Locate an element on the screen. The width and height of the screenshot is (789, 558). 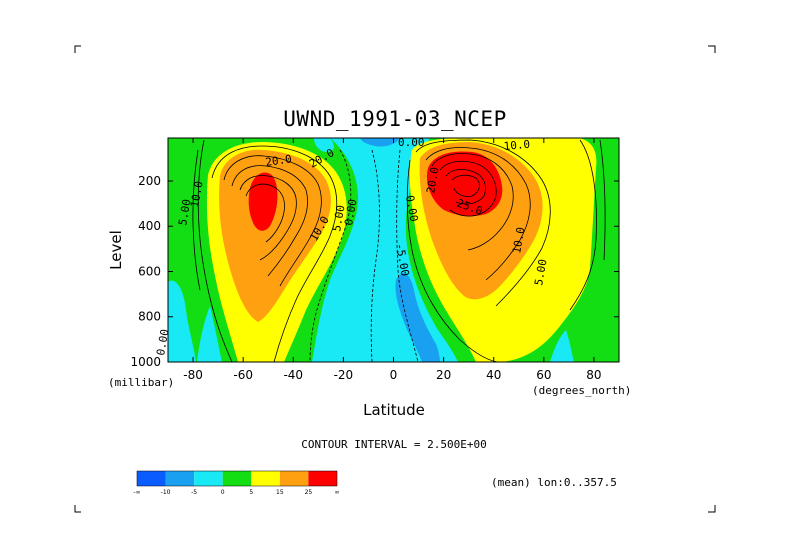
colorbar-label: 15 is located at coordinates (280, 492).